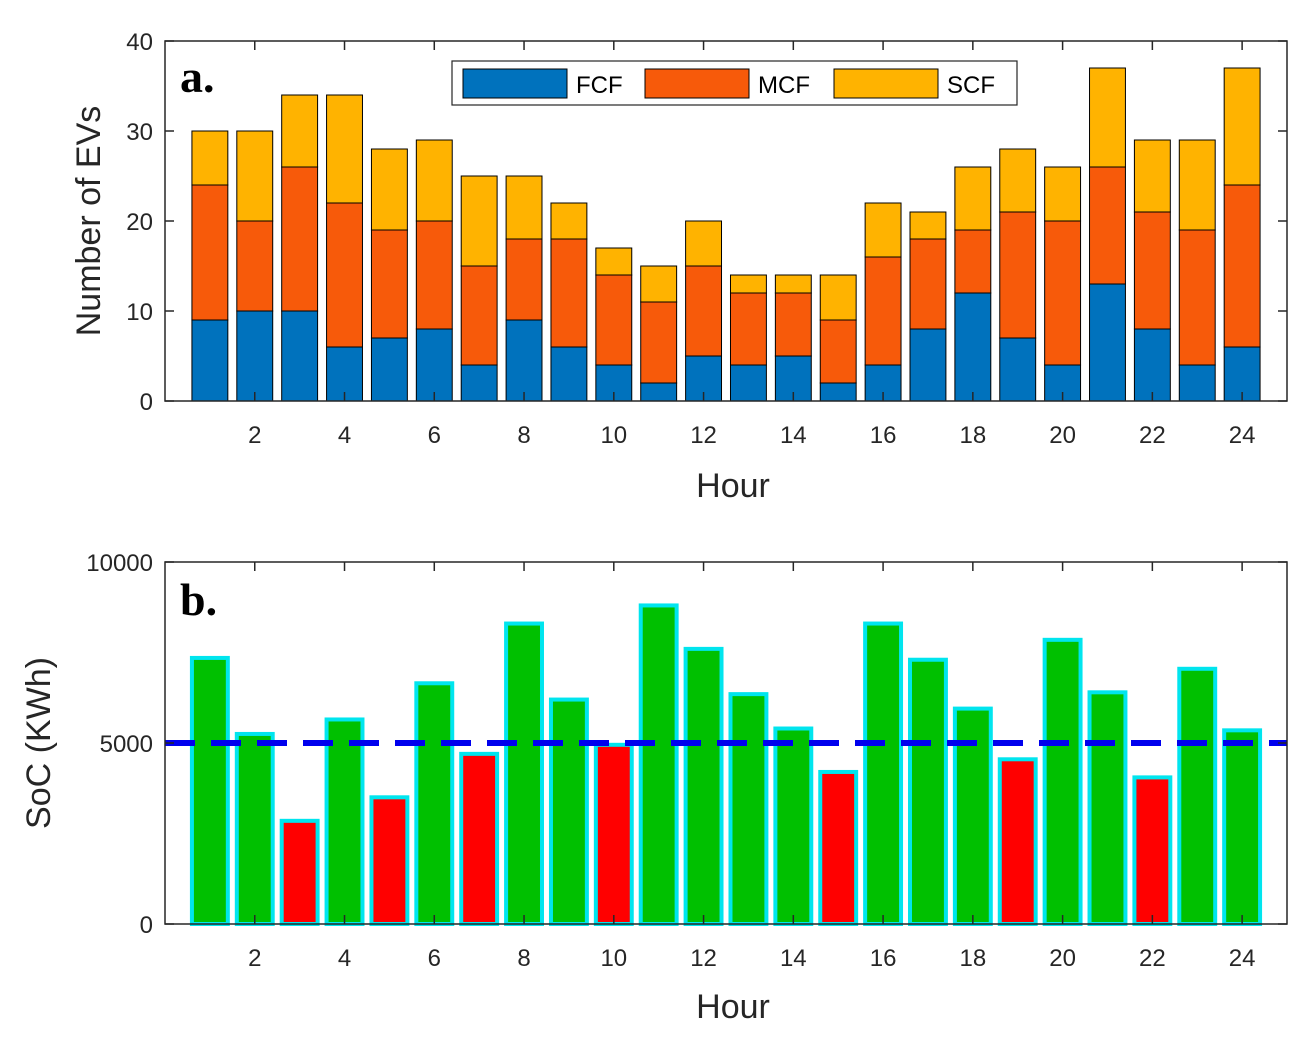 The height and width of the screenshot is (1037, 1316). Describe the element at coordinates (971, 85) in the screenshot. I see `legend-label-scf: SCF` at that location.